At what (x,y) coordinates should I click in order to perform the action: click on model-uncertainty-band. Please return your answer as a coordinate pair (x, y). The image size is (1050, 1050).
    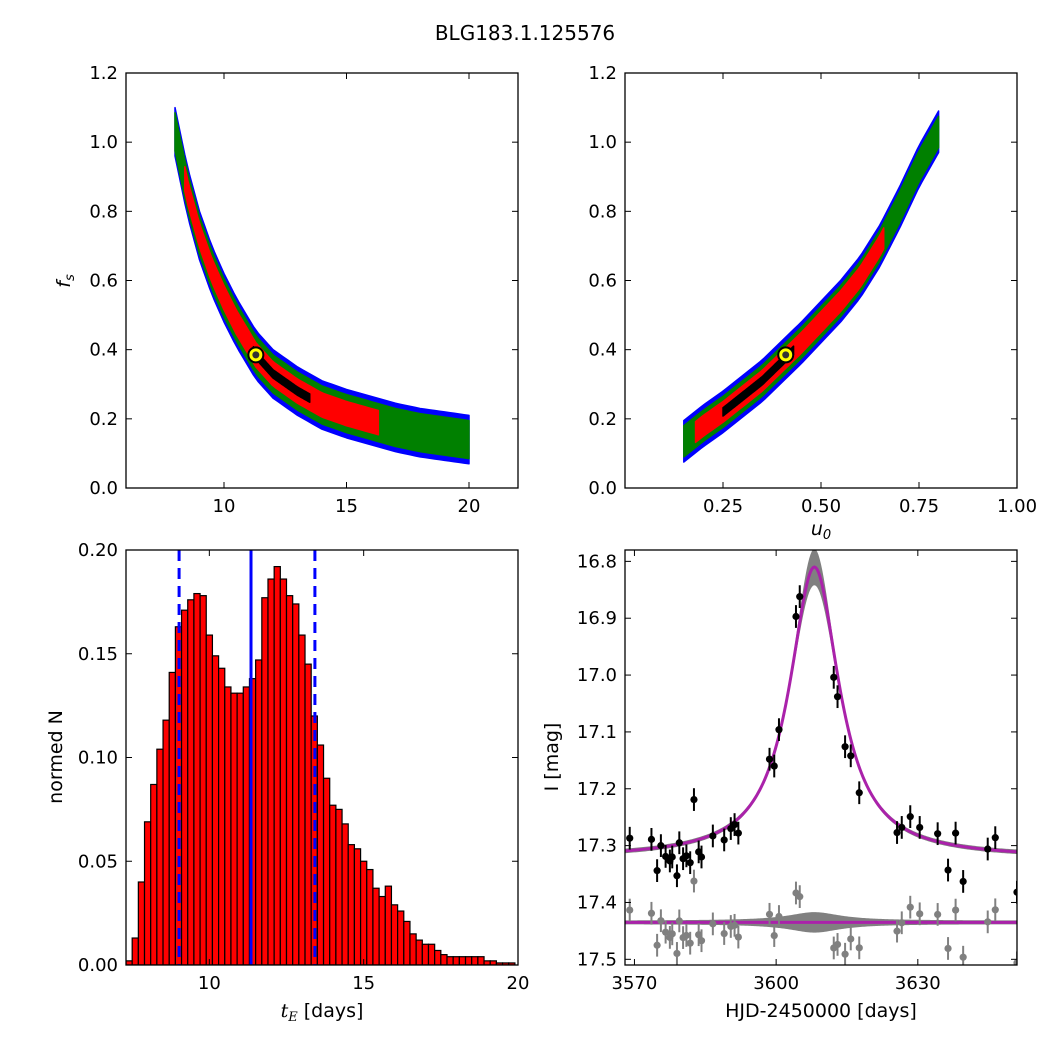
    Looking at the image, I should click on (821, 702).